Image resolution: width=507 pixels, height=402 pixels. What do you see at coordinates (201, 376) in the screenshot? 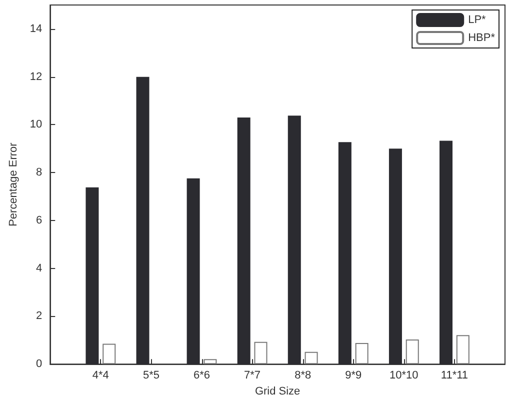
I see `x-tick-label: 6*6` at bounding box center [201, 376].